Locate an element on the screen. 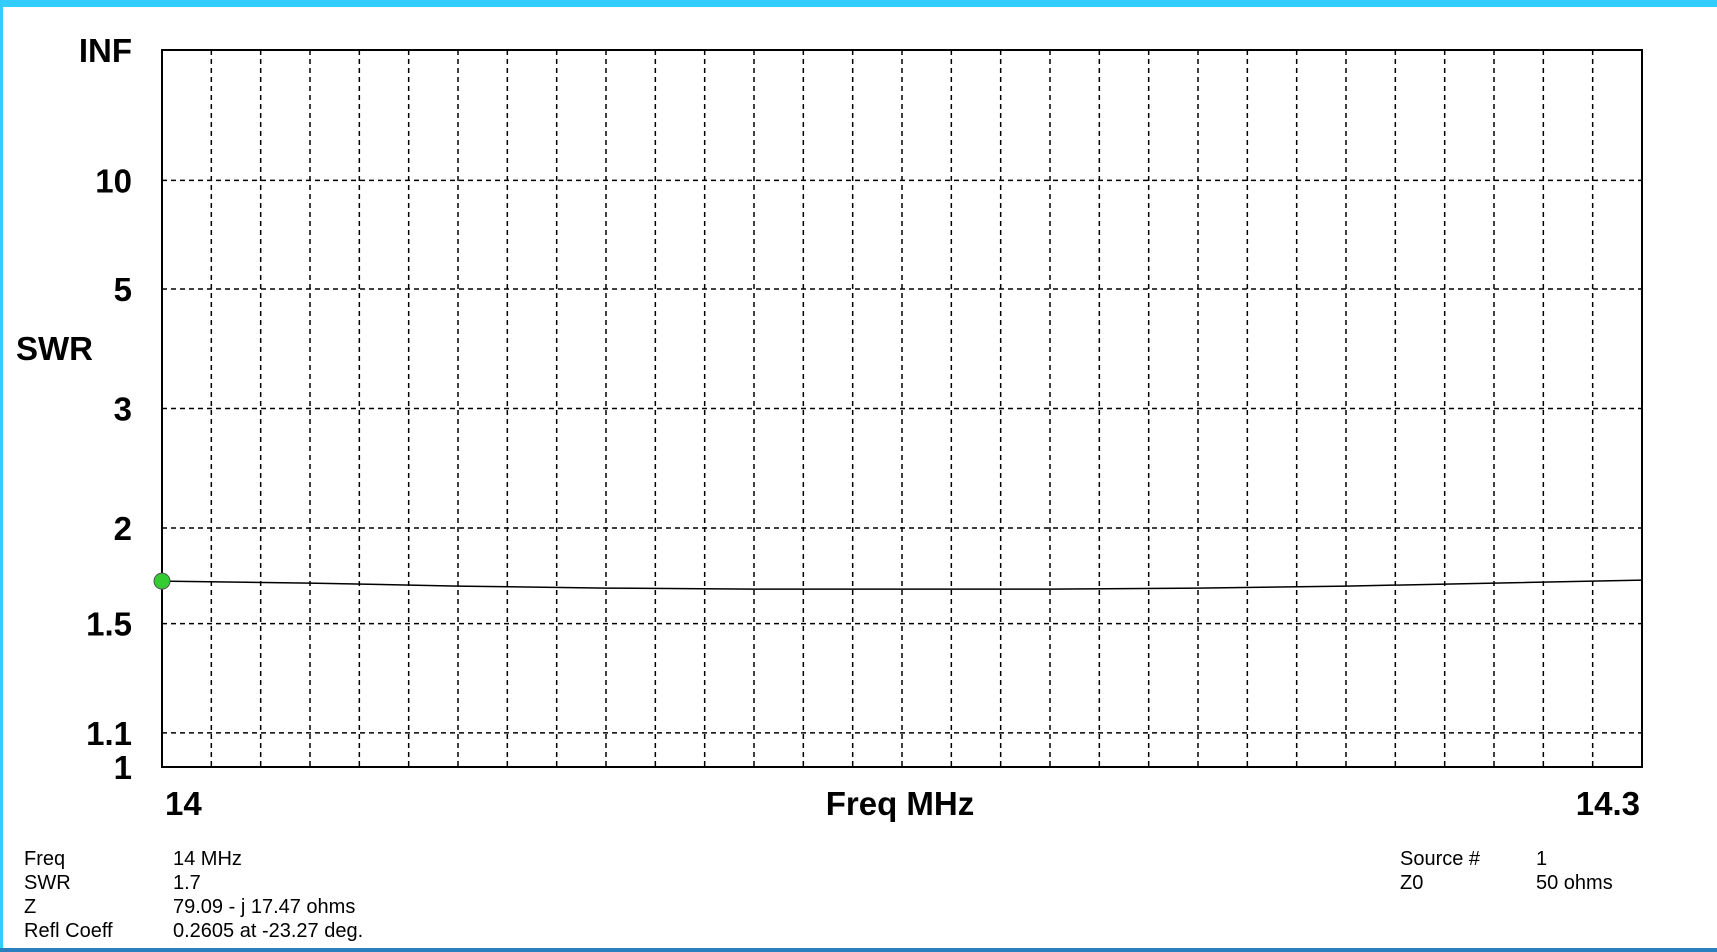 The image size is (1717, 952). readout-value-swr: 1.7 is located at coordinates (187, 883).